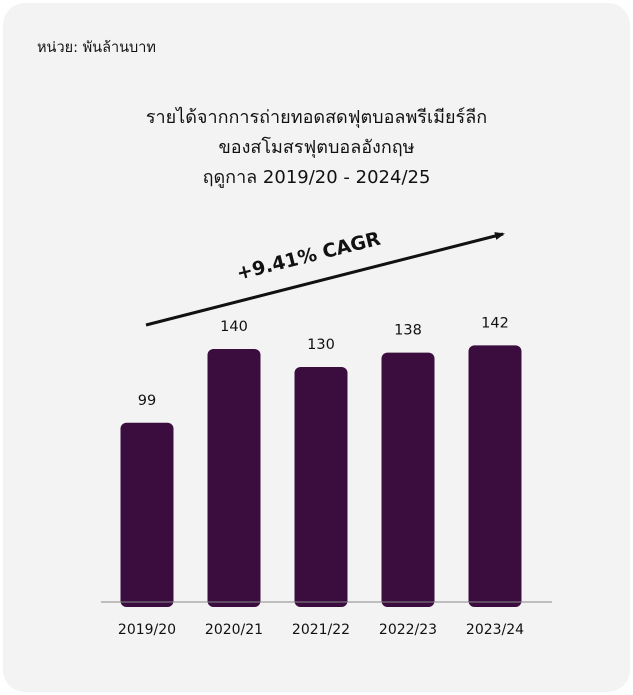 The height and width of the screenshot is (695, 633). Describe the element at coordinates (96, 48) in the screenshot. I see `unit-label: หน่วย: พันล้านบาท` at that location.